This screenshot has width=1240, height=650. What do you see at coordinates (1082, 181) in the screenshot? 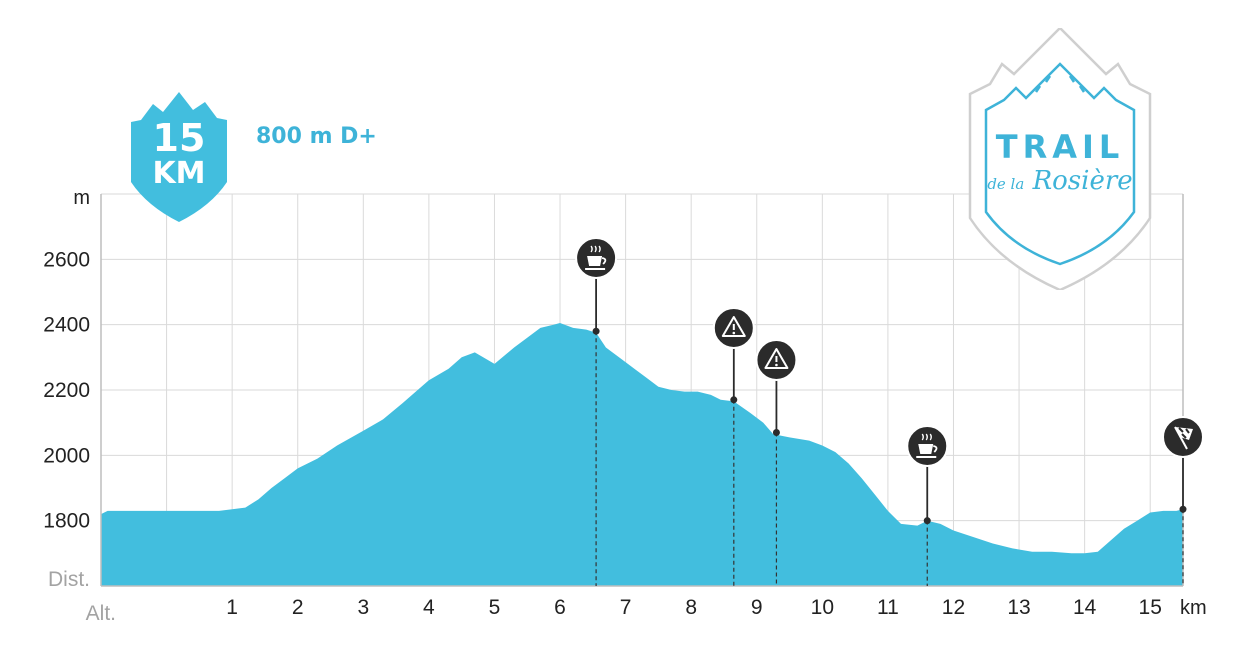
I see `logo-subtitle-name: Rosière` at bounding box center [1082, 181].